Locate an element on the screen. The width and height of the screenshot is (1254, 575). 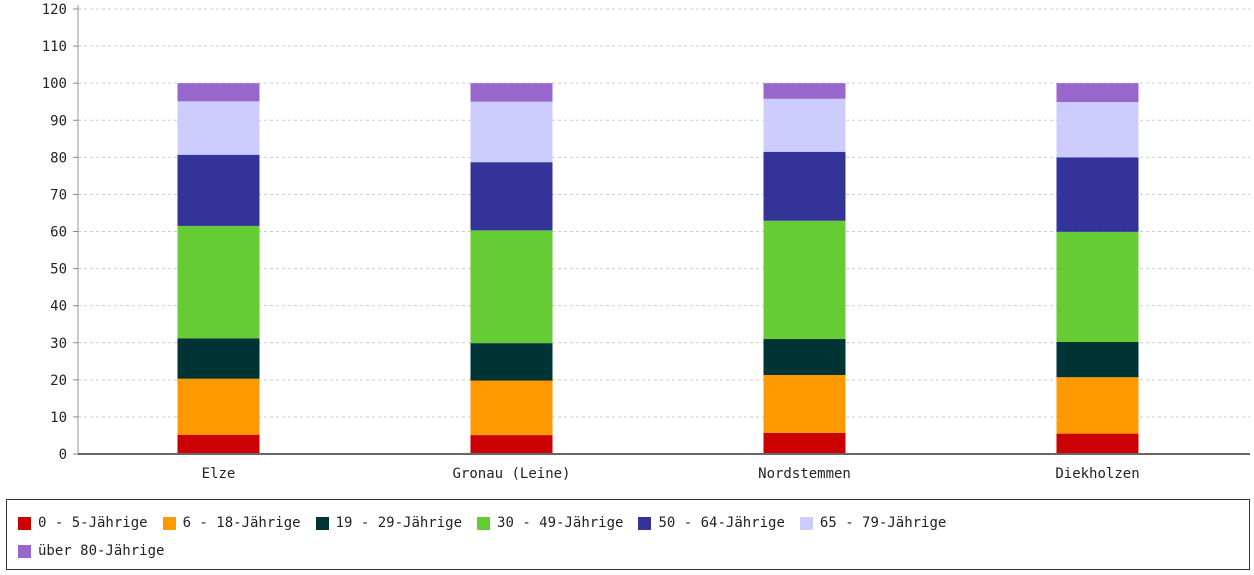
legend-label: 6 - 18-Jährige is located at coordinates (241, 523).